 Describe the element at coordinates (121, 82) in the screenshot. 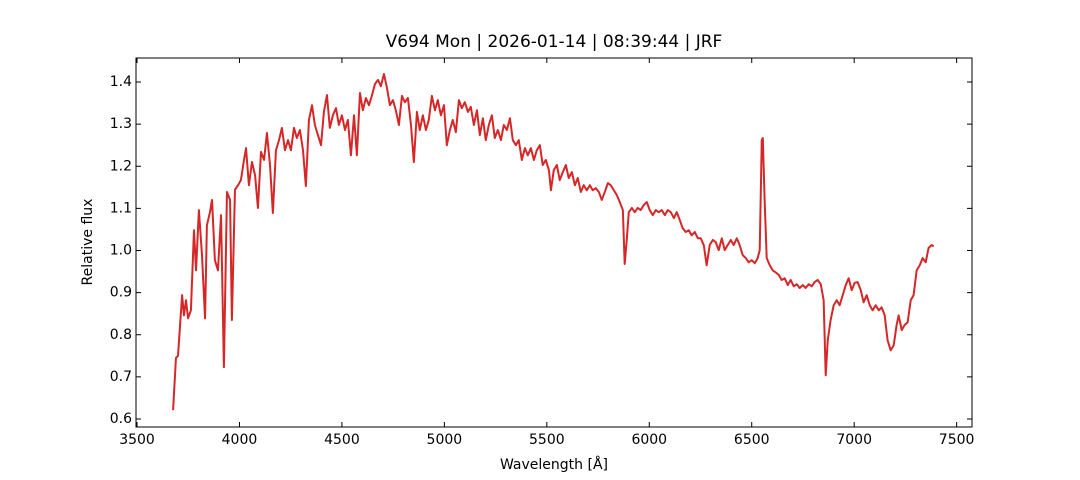

I see `y-tick-label: 1.4` at that location.